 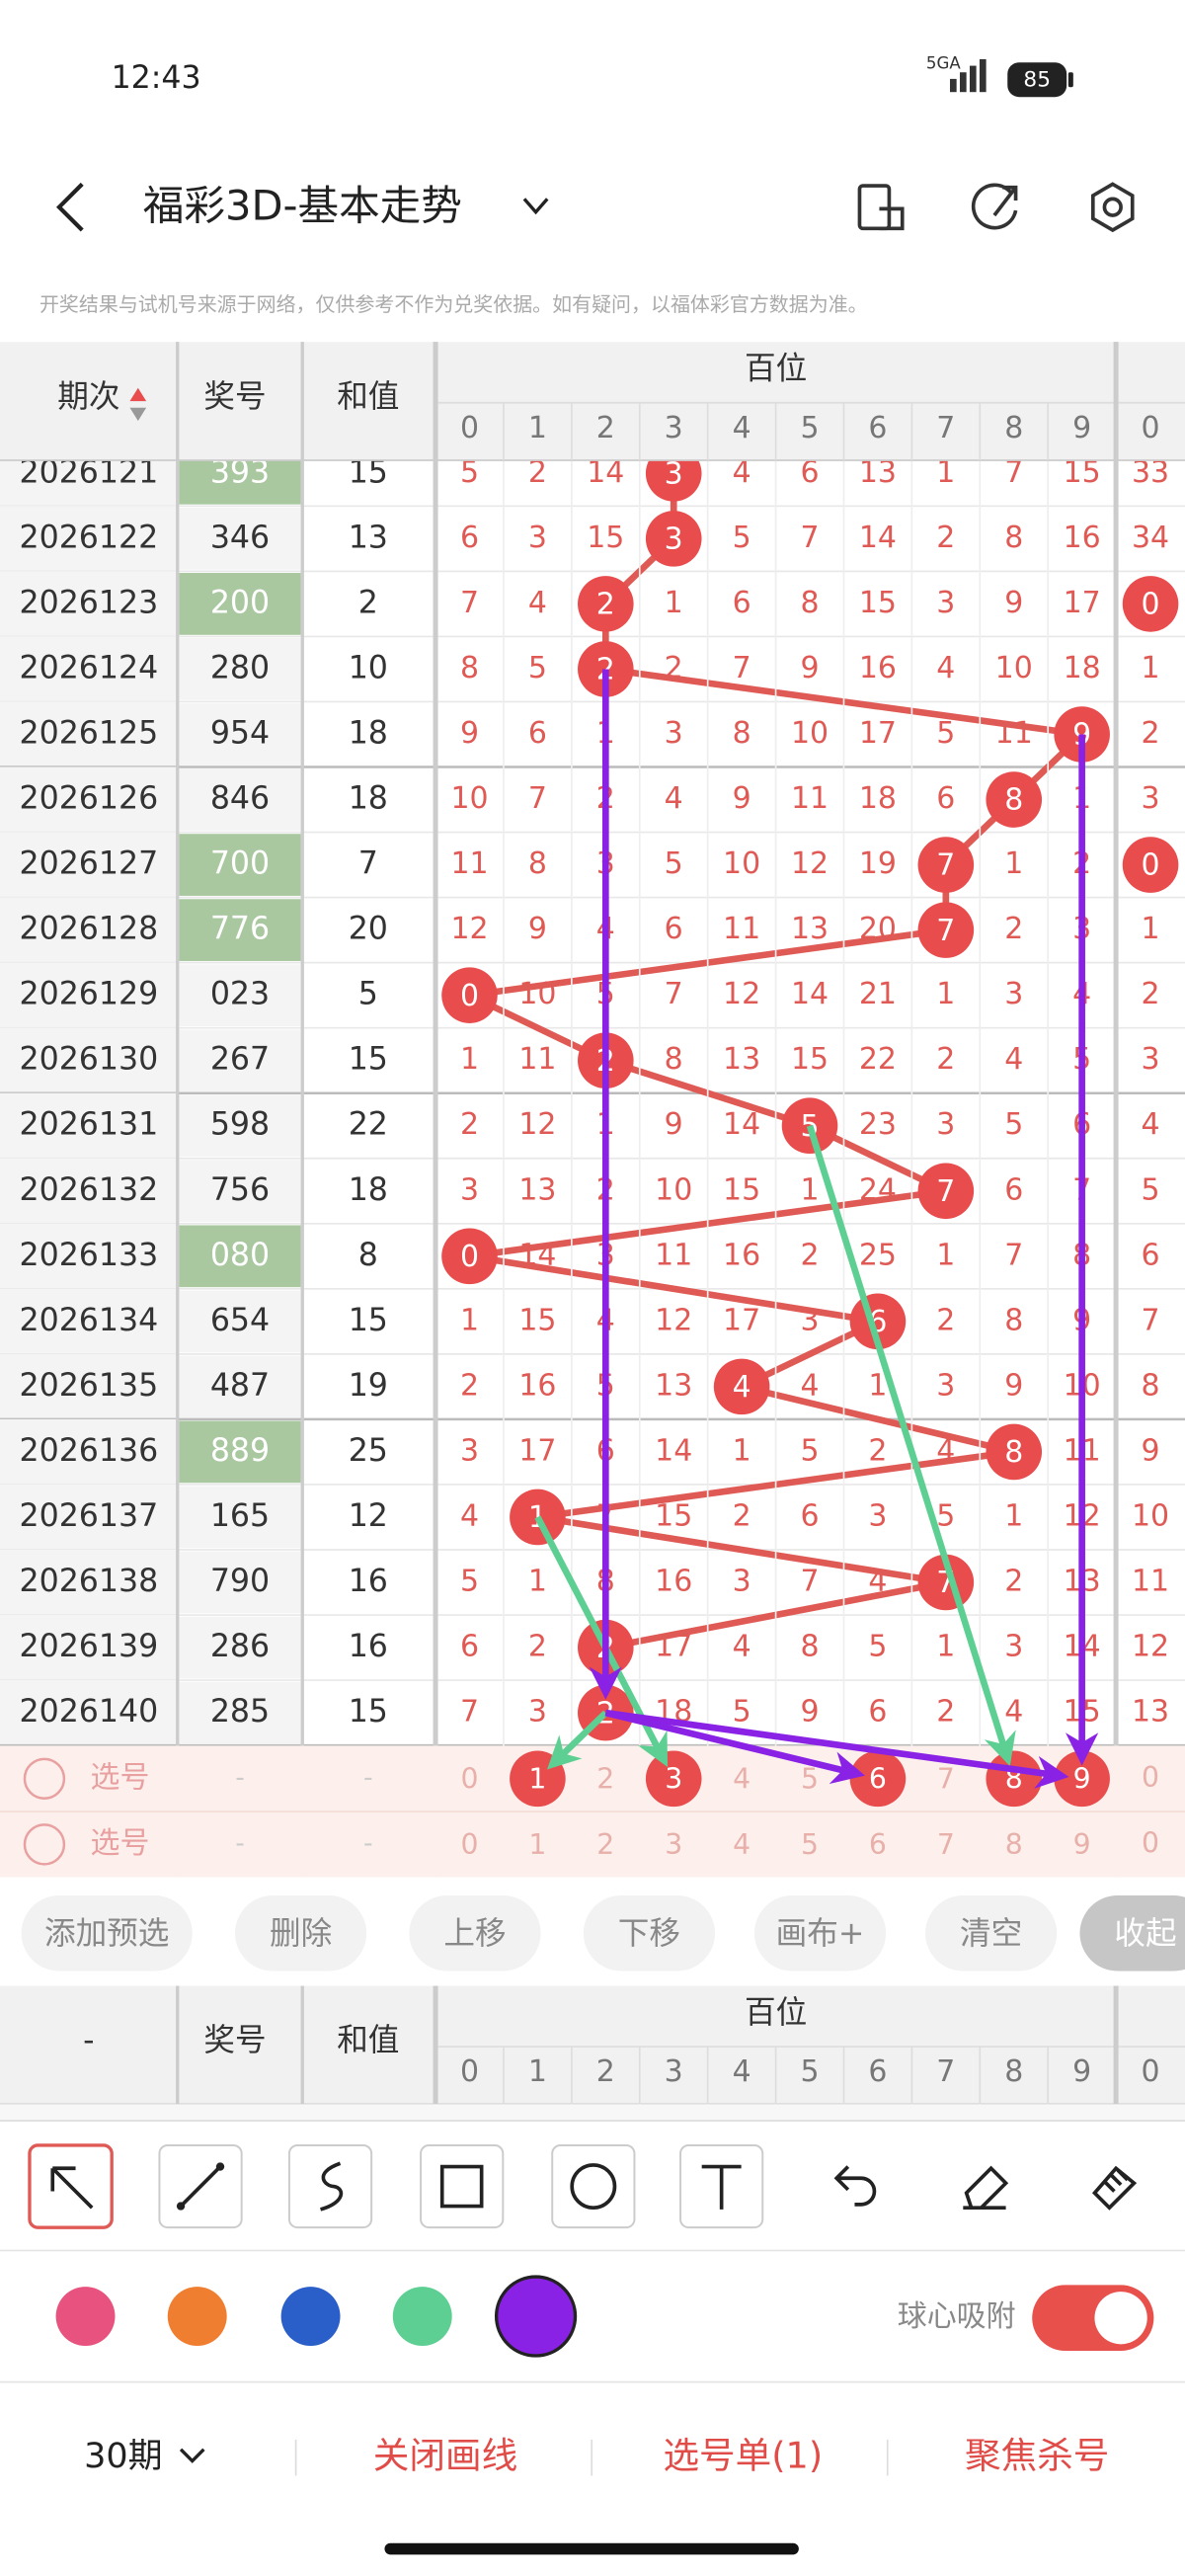 What do you see at coordinates (89, 1321) in the screenshot?
I see `period-cell-bg` at bounding box center [89, 1321].